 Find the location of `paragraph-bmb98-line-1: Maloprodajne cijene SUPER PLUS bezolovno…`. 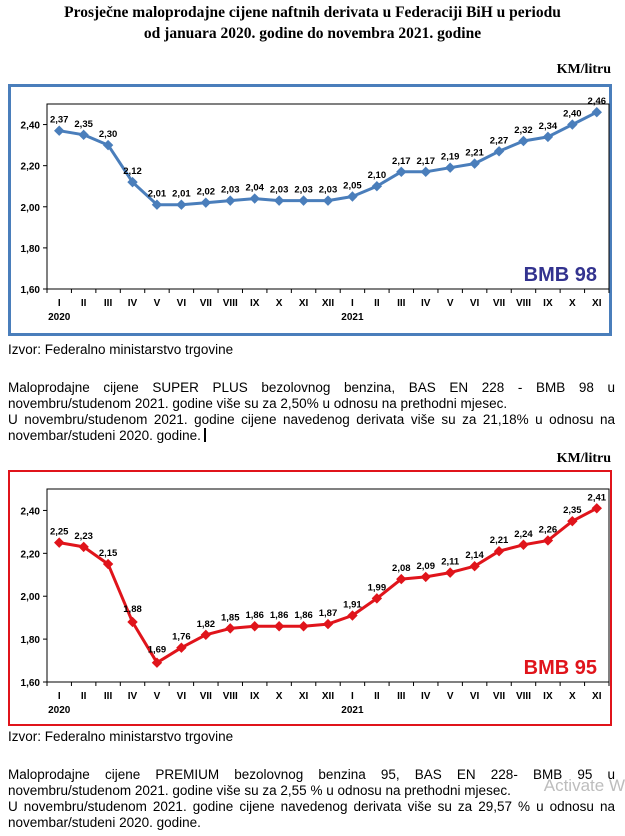

paragraph-bmb98-line-1: Maloprodajne cijene SUPER PLUS bezolovno… is located at coordinates (311, 395).